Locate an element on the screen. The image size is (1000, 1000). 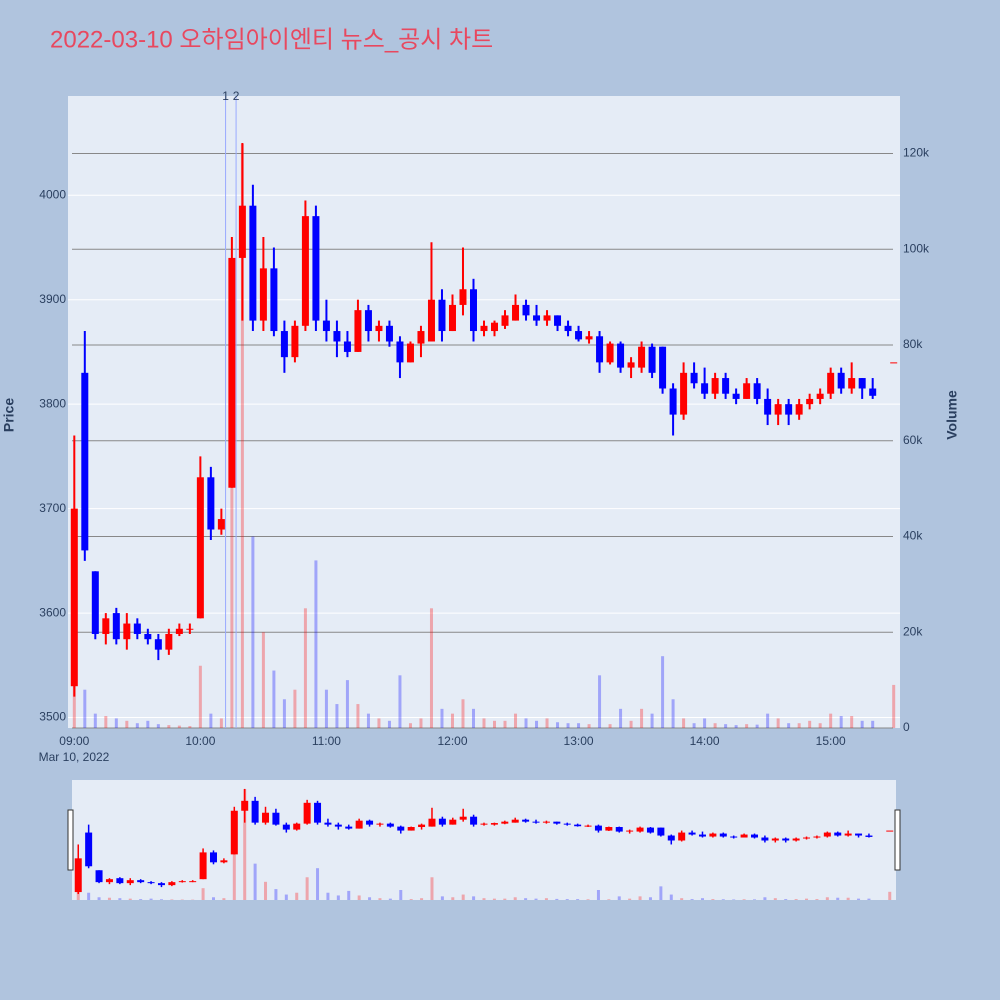
y2-tick-label: 100k is located at coordinates (916, 248).